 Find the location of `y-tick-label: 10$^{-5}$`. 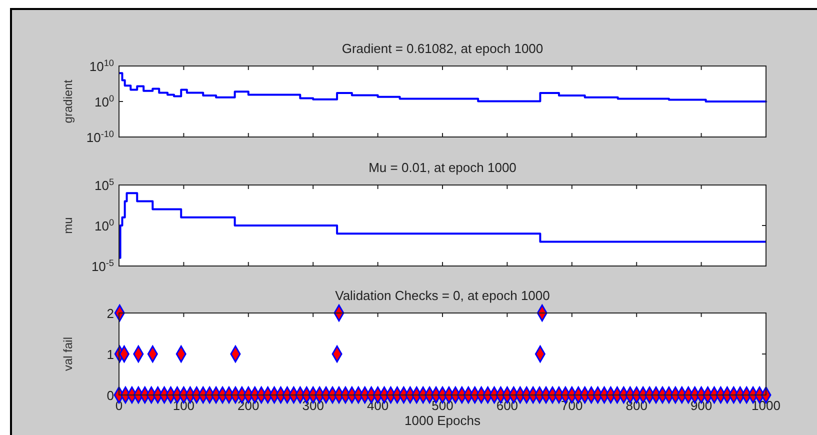

y-tick-label: 10$^{-5}$ is located at coordinates (102, 266).